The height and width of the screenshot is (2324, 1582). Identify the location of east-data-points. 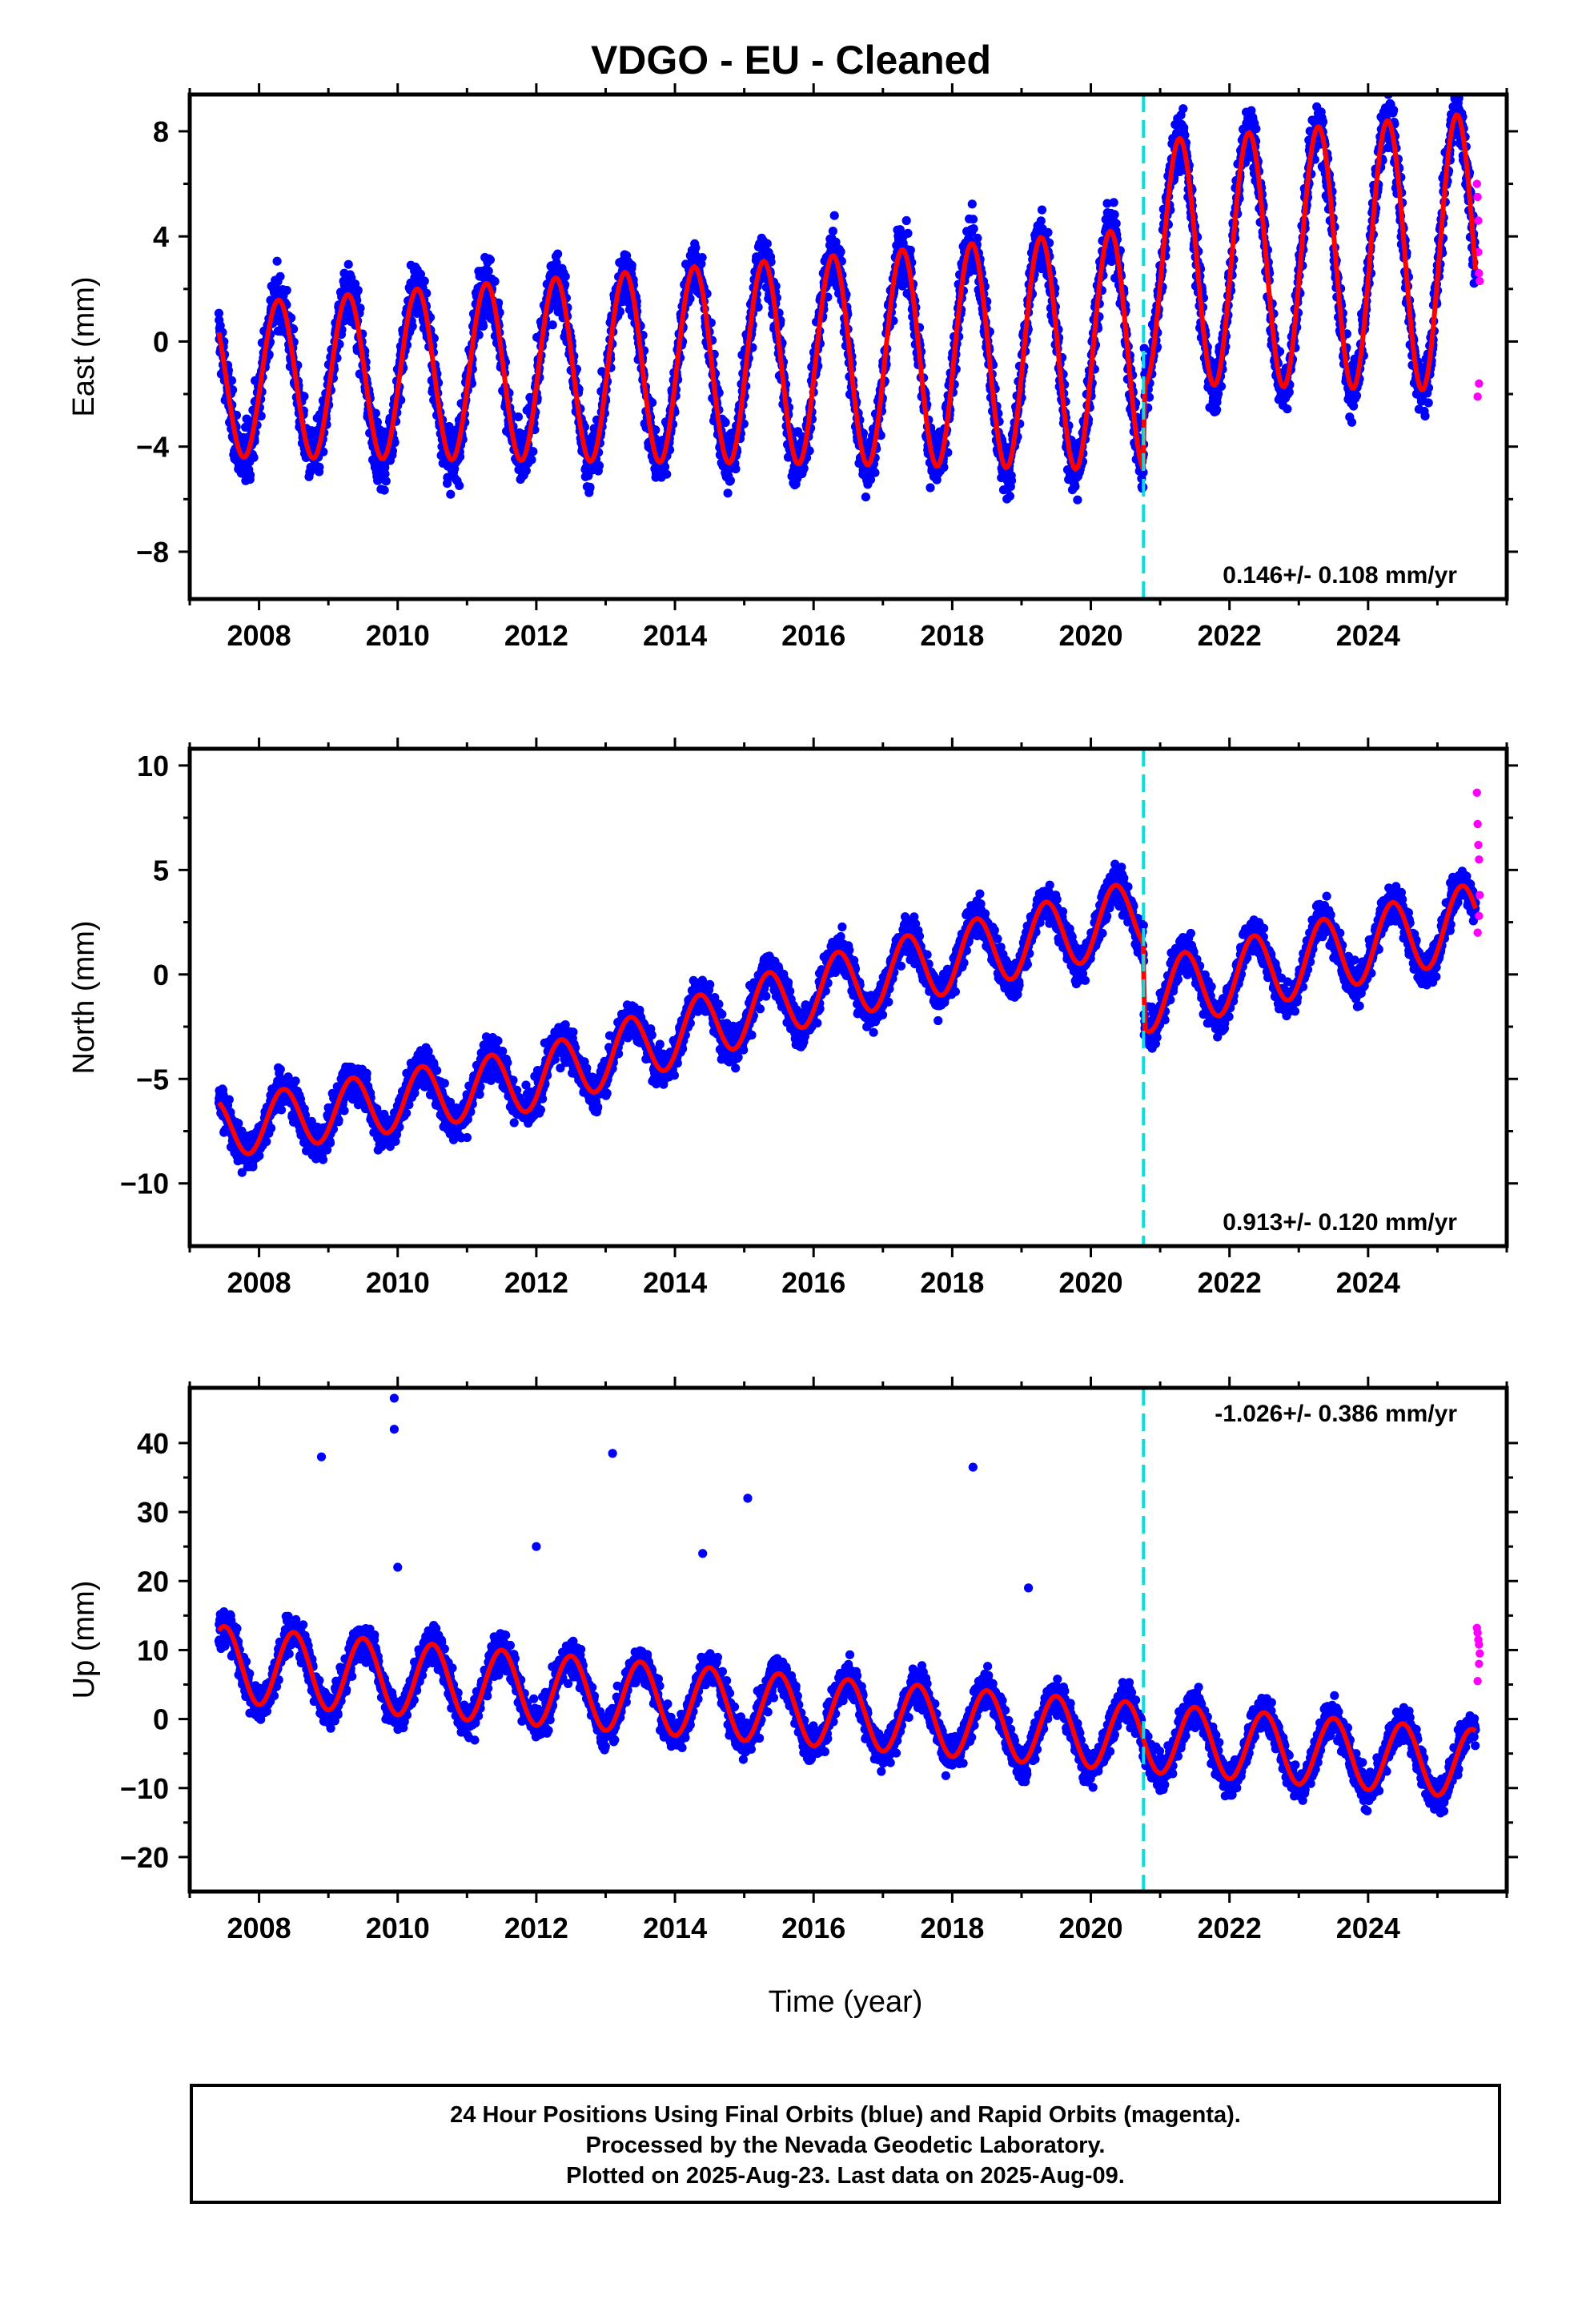
(849, 299).